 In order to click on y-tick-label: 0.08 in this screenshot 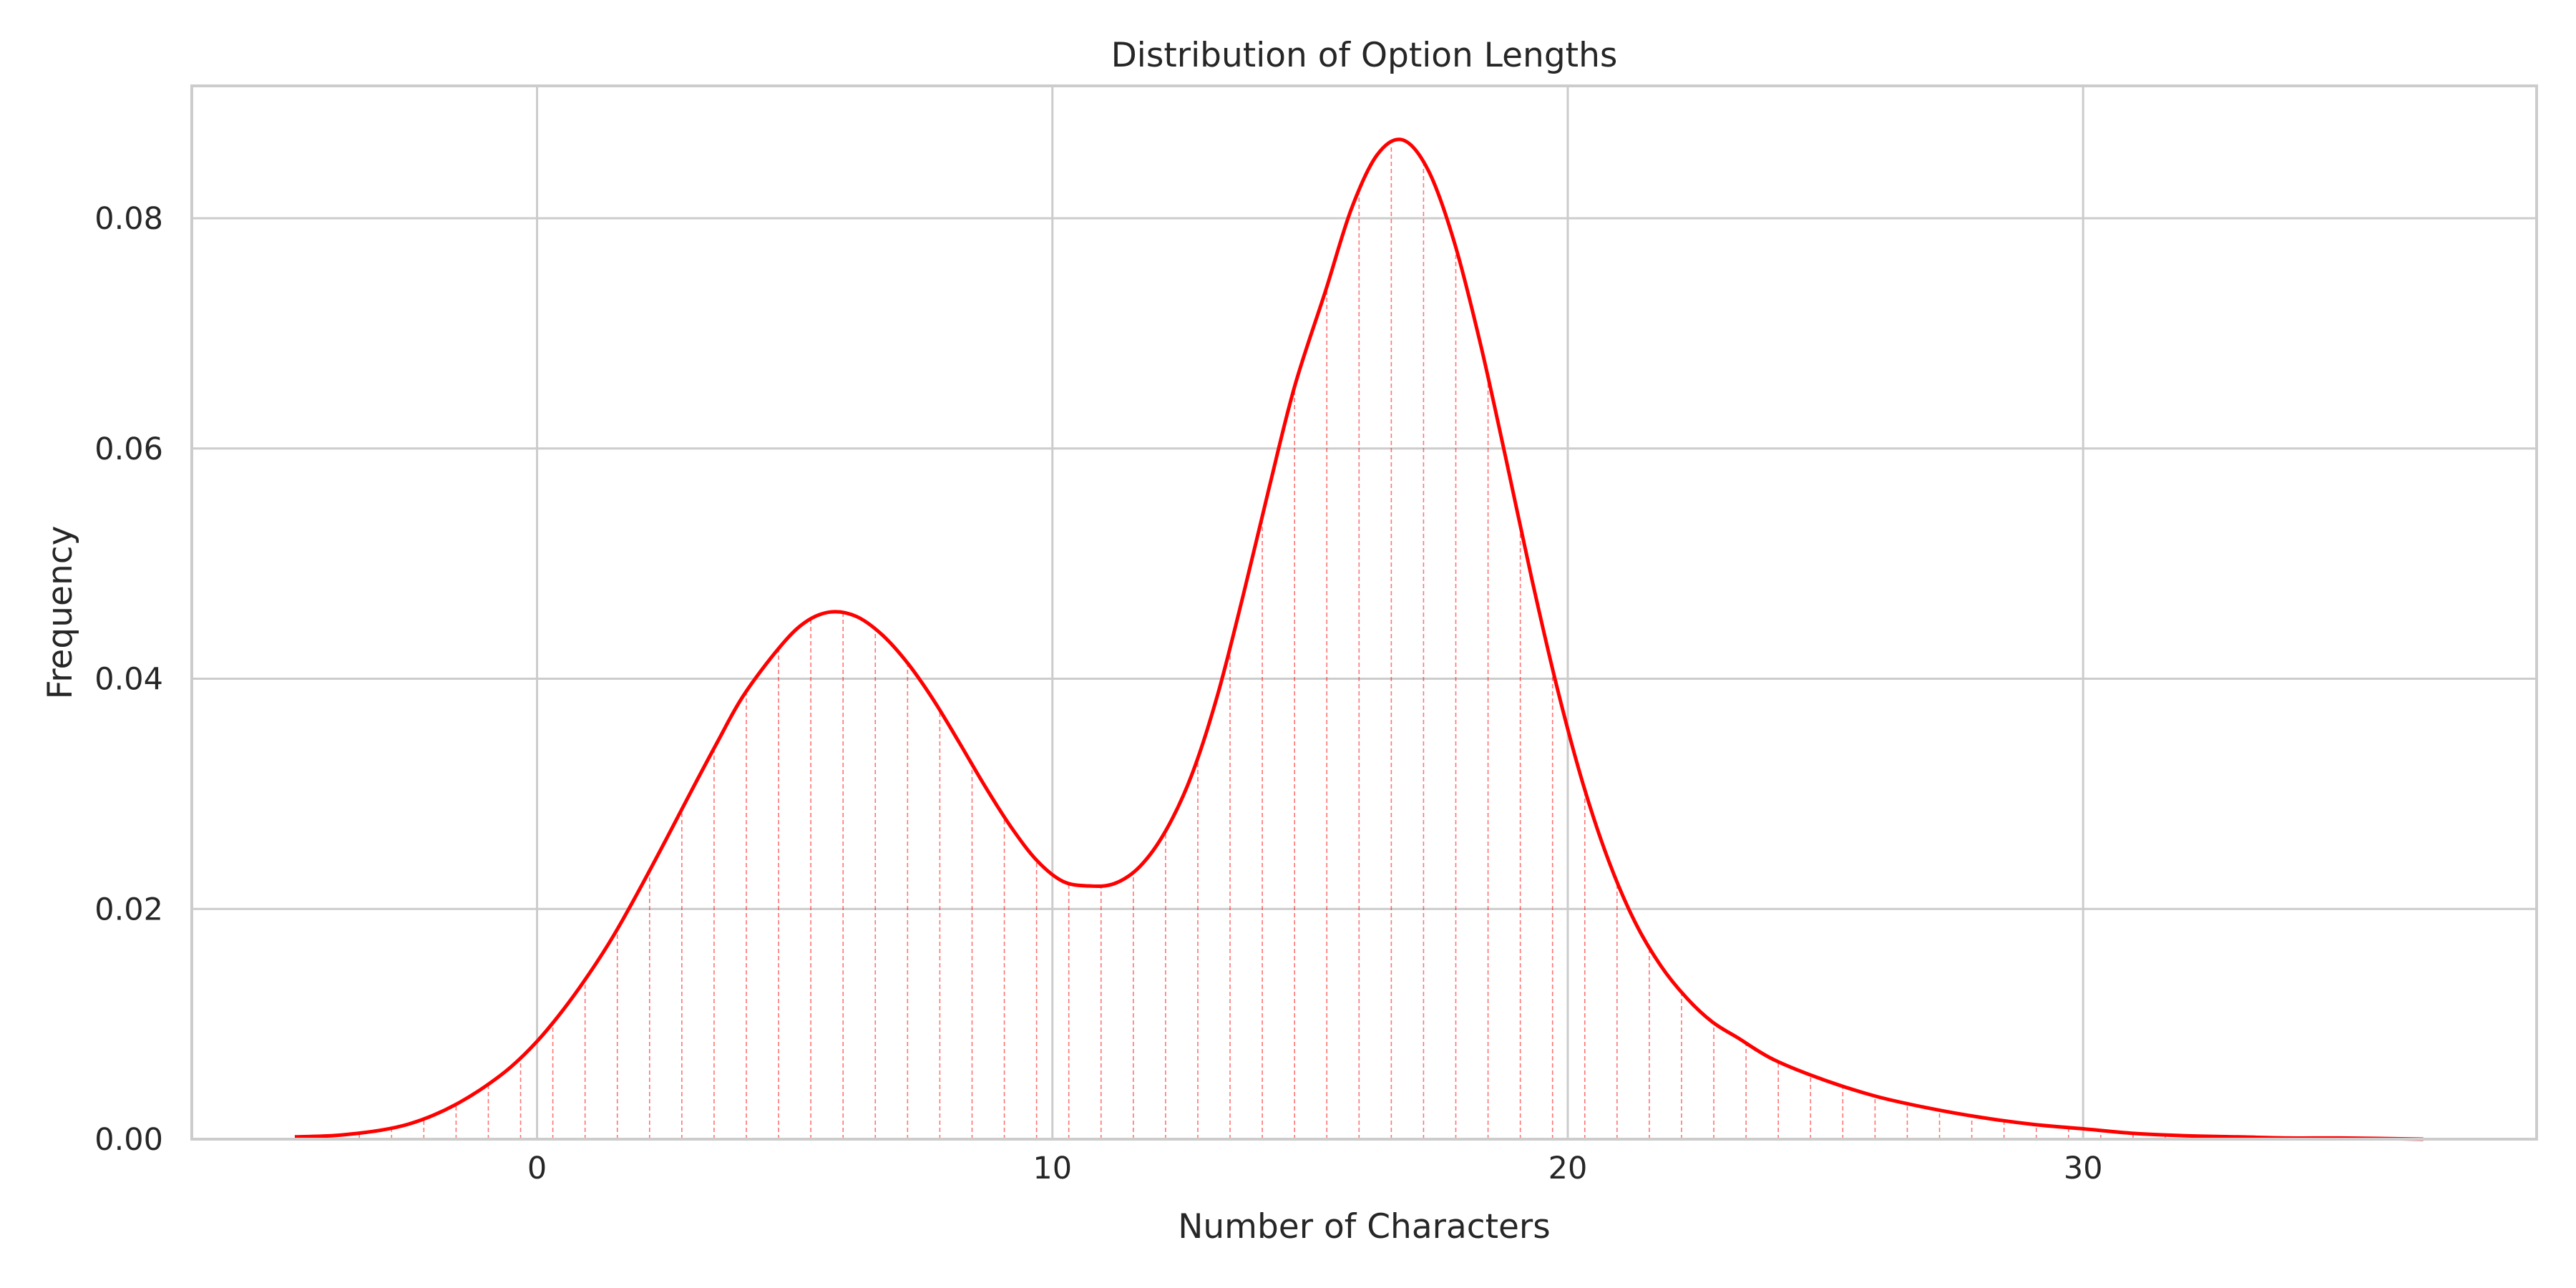, I will do `click(128, 219)`.